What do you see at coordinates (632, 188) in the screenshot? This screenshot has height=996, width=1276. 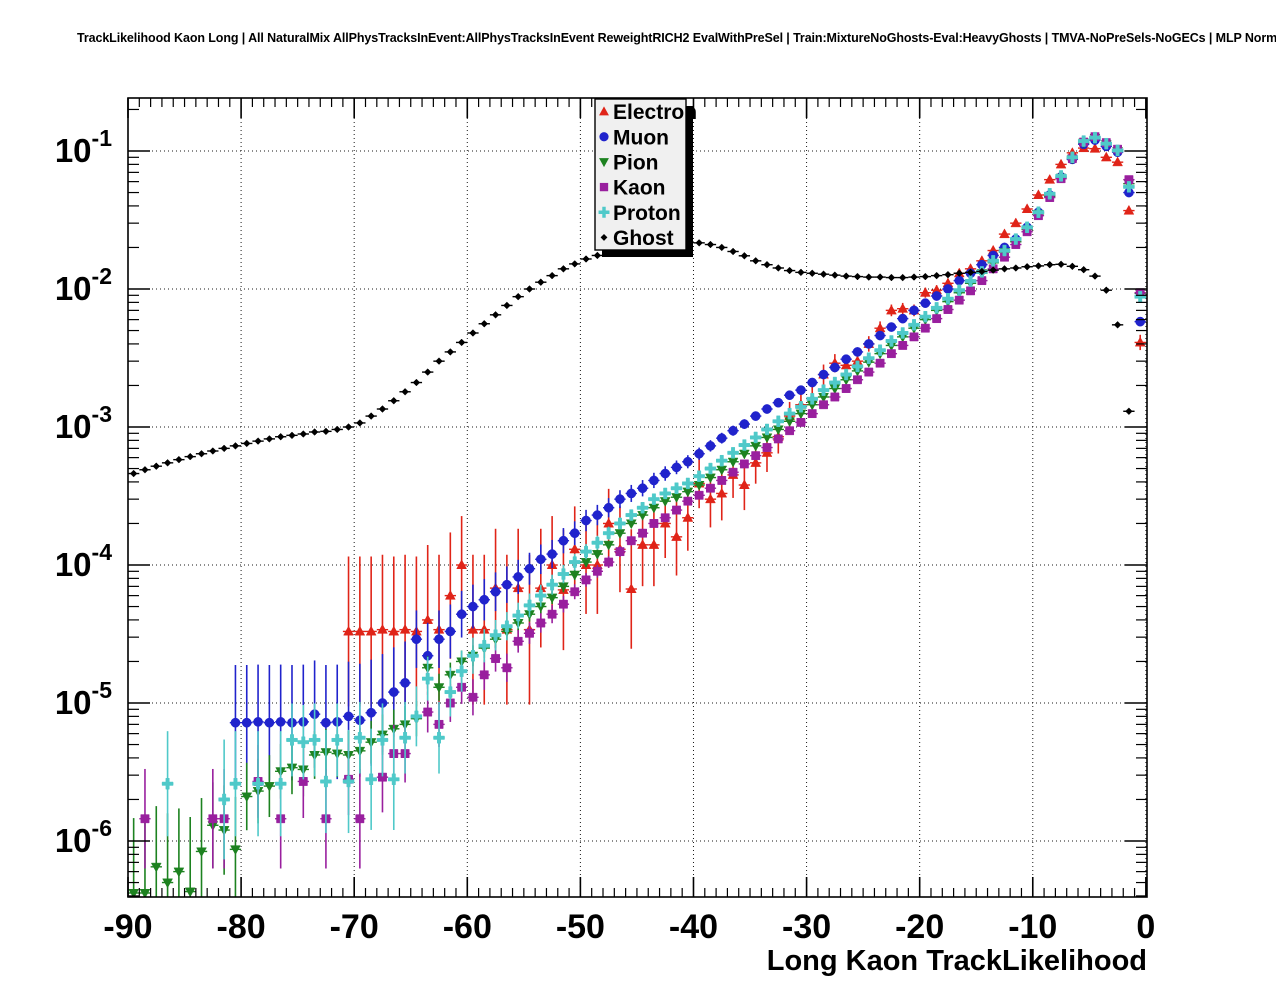 I see `legend-entry-kaon: Kaon` at bounding box center [632, 188].